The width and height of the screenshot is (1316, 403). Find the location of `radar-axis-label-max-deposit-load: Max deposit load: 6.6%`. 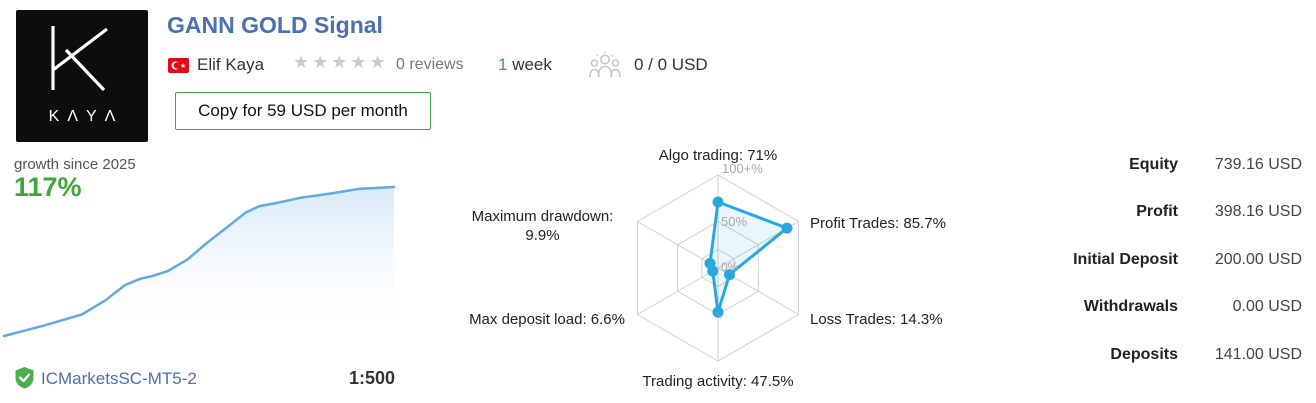

radar-axis-label-max-deposit-load: Max deposit load: 6.6% is located at coordinates (547, 319).